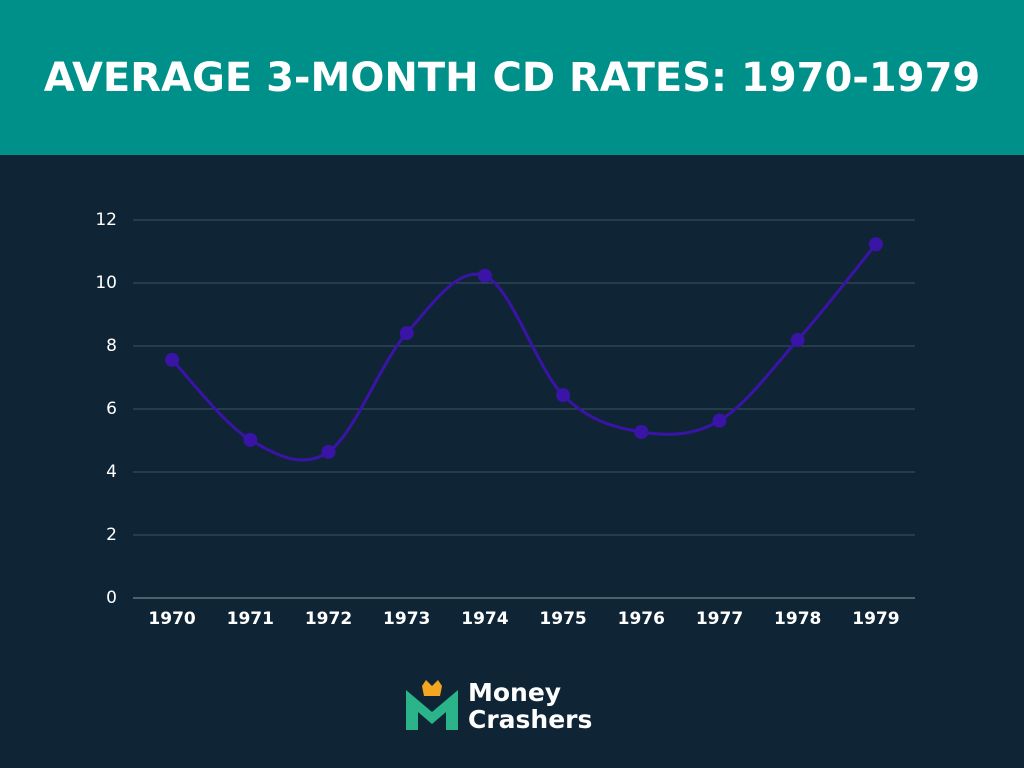 The height and width of the screenshot is (768, 1024). Describe the element at coordinates (250, 619) in the screenshot. I see `x-tick-label: 1971` at that location.